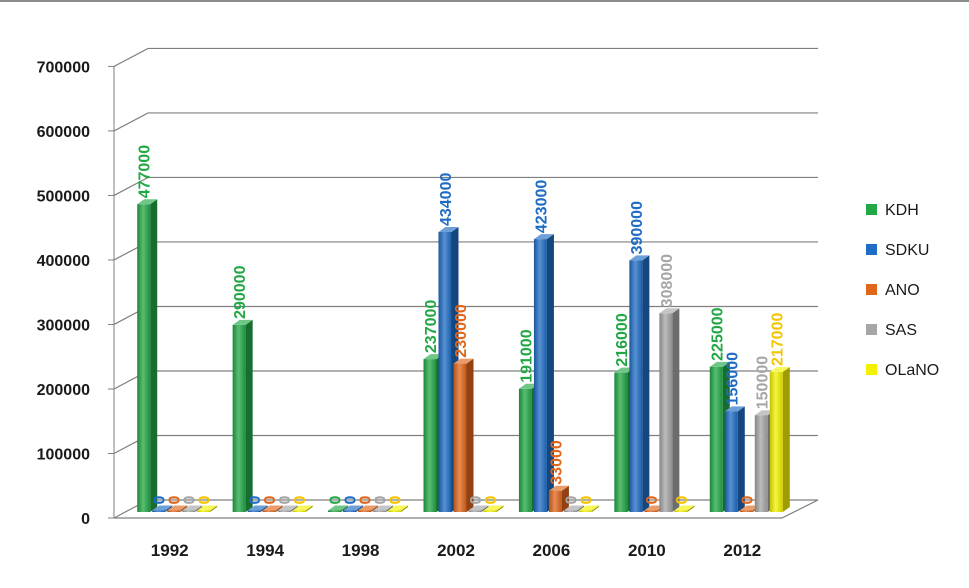  I want to click on bar-kdh-1994, so click(239, 418).